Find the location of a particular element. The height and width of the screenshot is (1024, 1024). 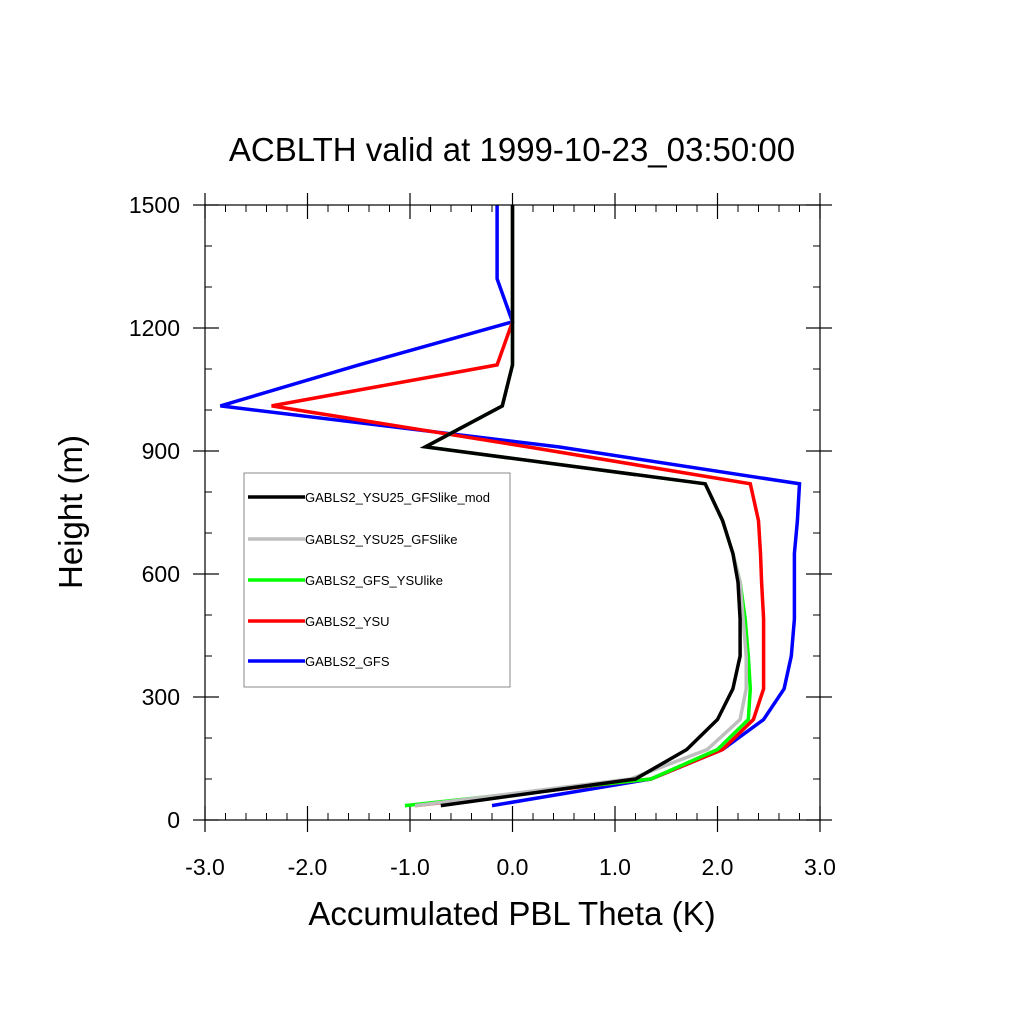

x-tick-label: 0.0 is located at coordinates (513, 867).